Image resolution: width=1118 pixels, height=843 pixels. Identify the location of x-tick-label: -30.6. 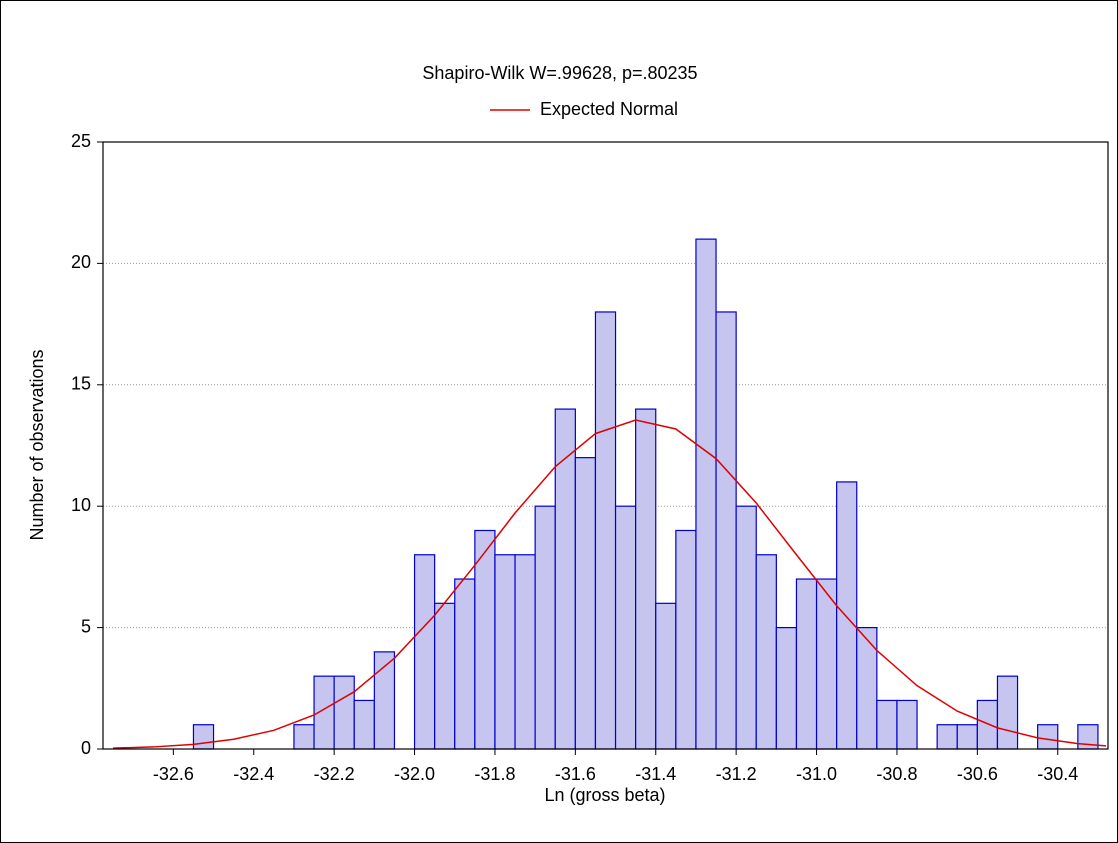
(977, 774).